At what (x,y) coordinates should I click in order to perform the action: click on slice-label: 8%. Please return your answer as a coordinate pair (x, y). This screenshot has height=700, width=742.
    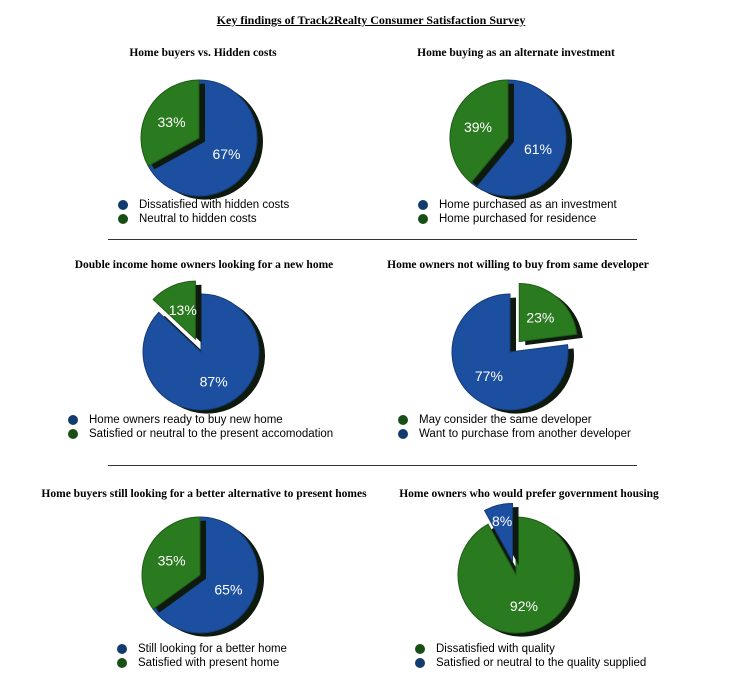
    Looking at the image, I should click on (502, 521).